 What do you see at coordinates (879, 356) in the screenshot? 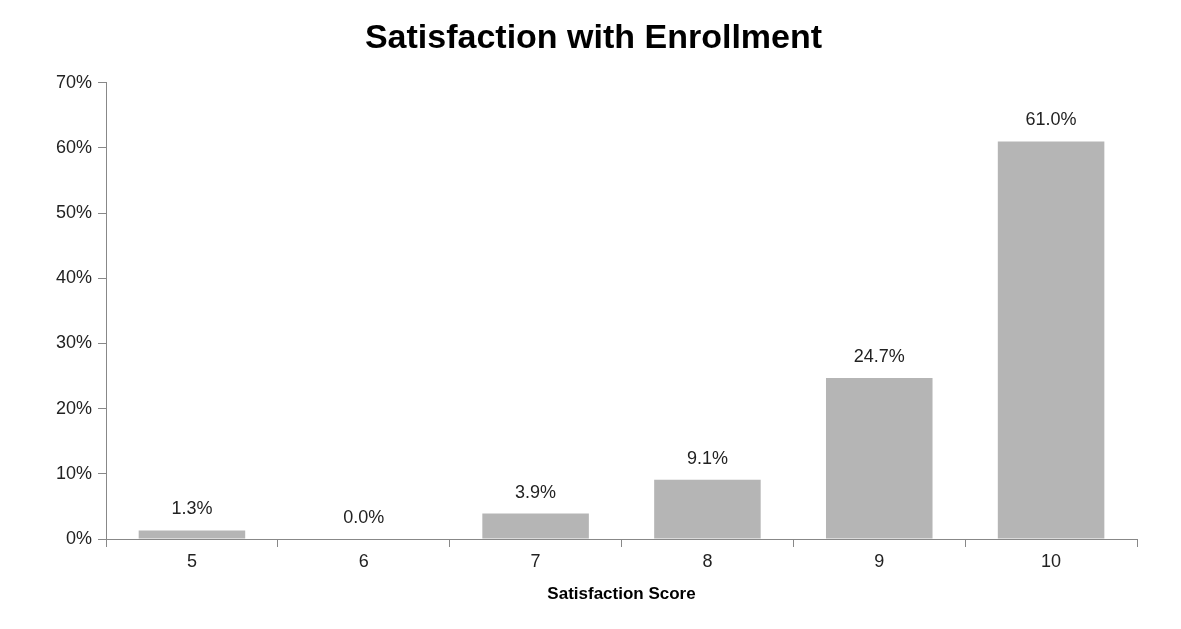
I see `data-label: 24.7%` at bounding box center [879, 356].